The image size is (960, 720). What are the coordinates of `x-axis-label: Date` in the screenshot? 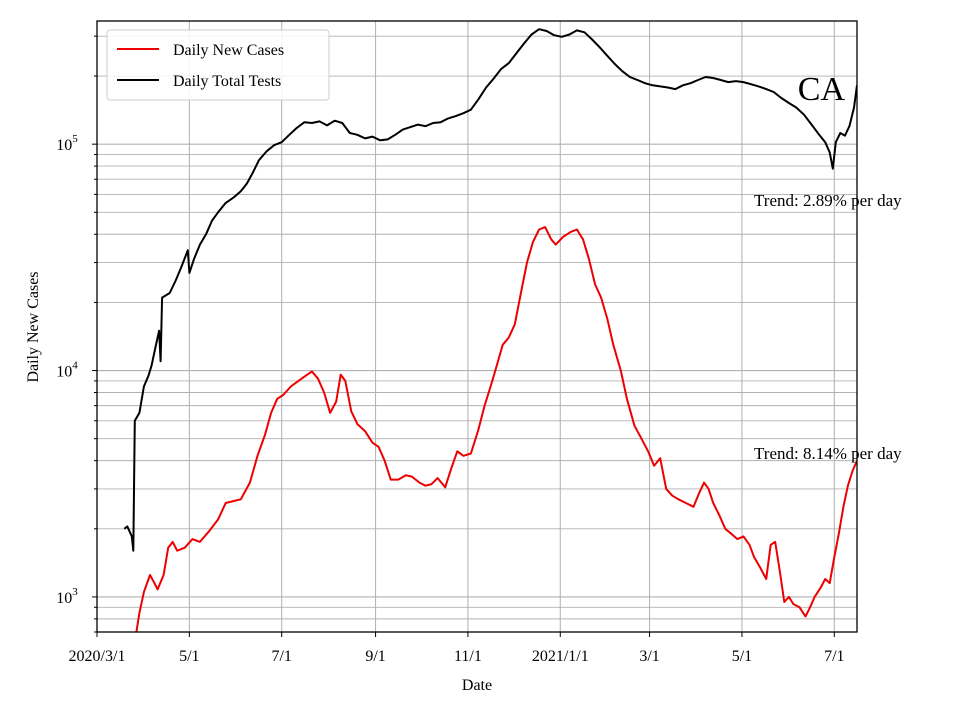 It's located at (477, 685).